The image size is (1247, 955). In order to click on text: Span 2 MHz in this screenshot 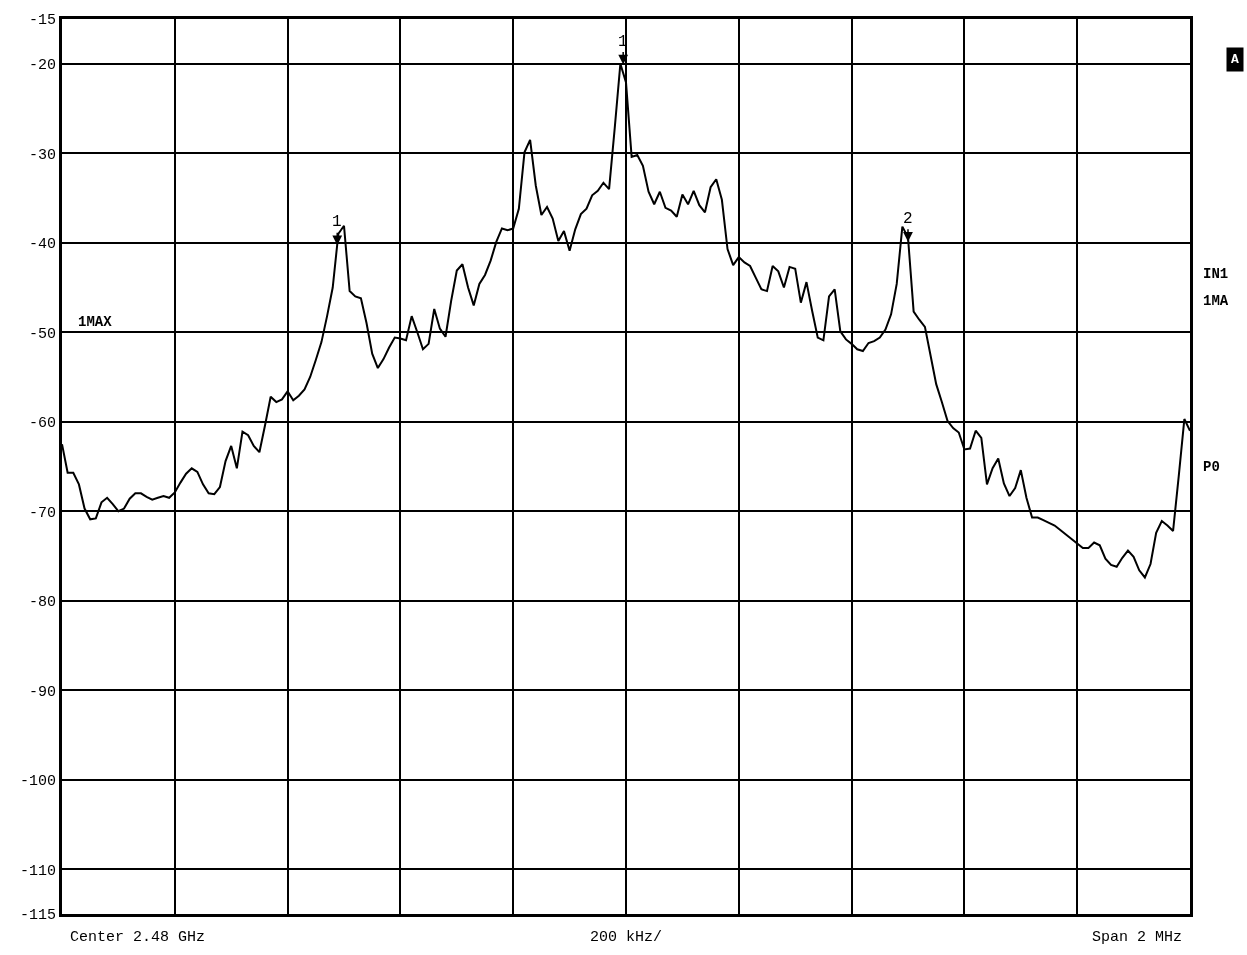, I will do `click(1137, 937)`.